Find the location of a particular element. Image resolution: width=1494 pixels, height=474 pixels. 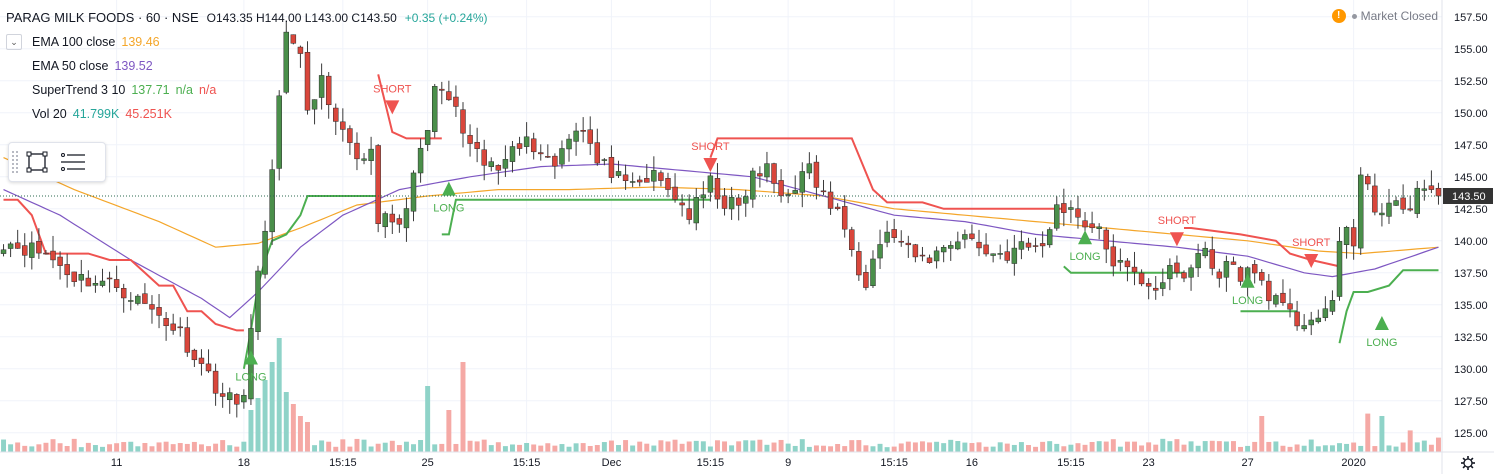

drag-handle-icon is located at coordinates (15, 162).